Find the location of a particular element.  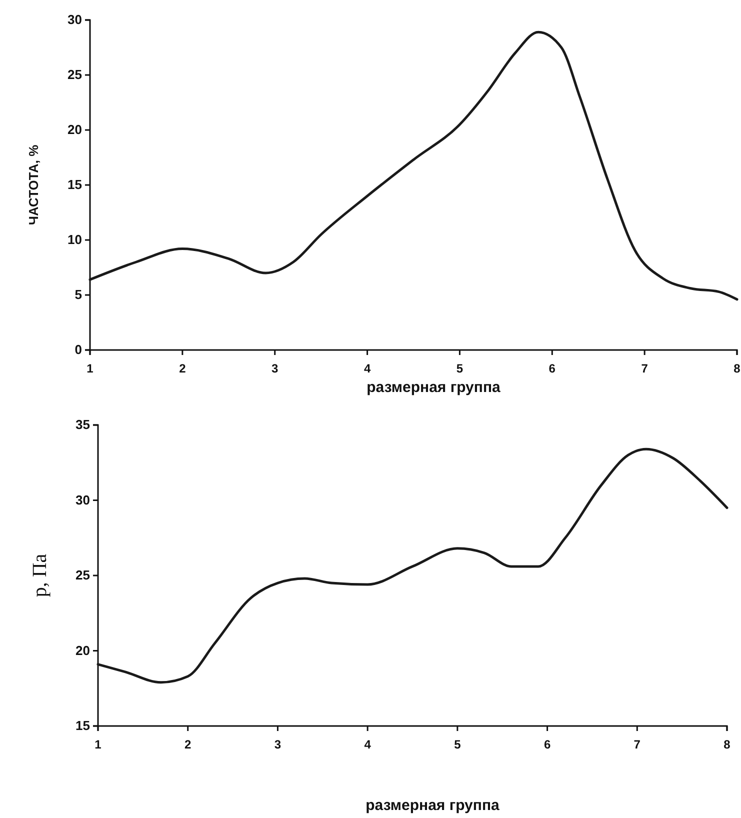

y-tick-label: 5 is located at coordinates (78, 294).